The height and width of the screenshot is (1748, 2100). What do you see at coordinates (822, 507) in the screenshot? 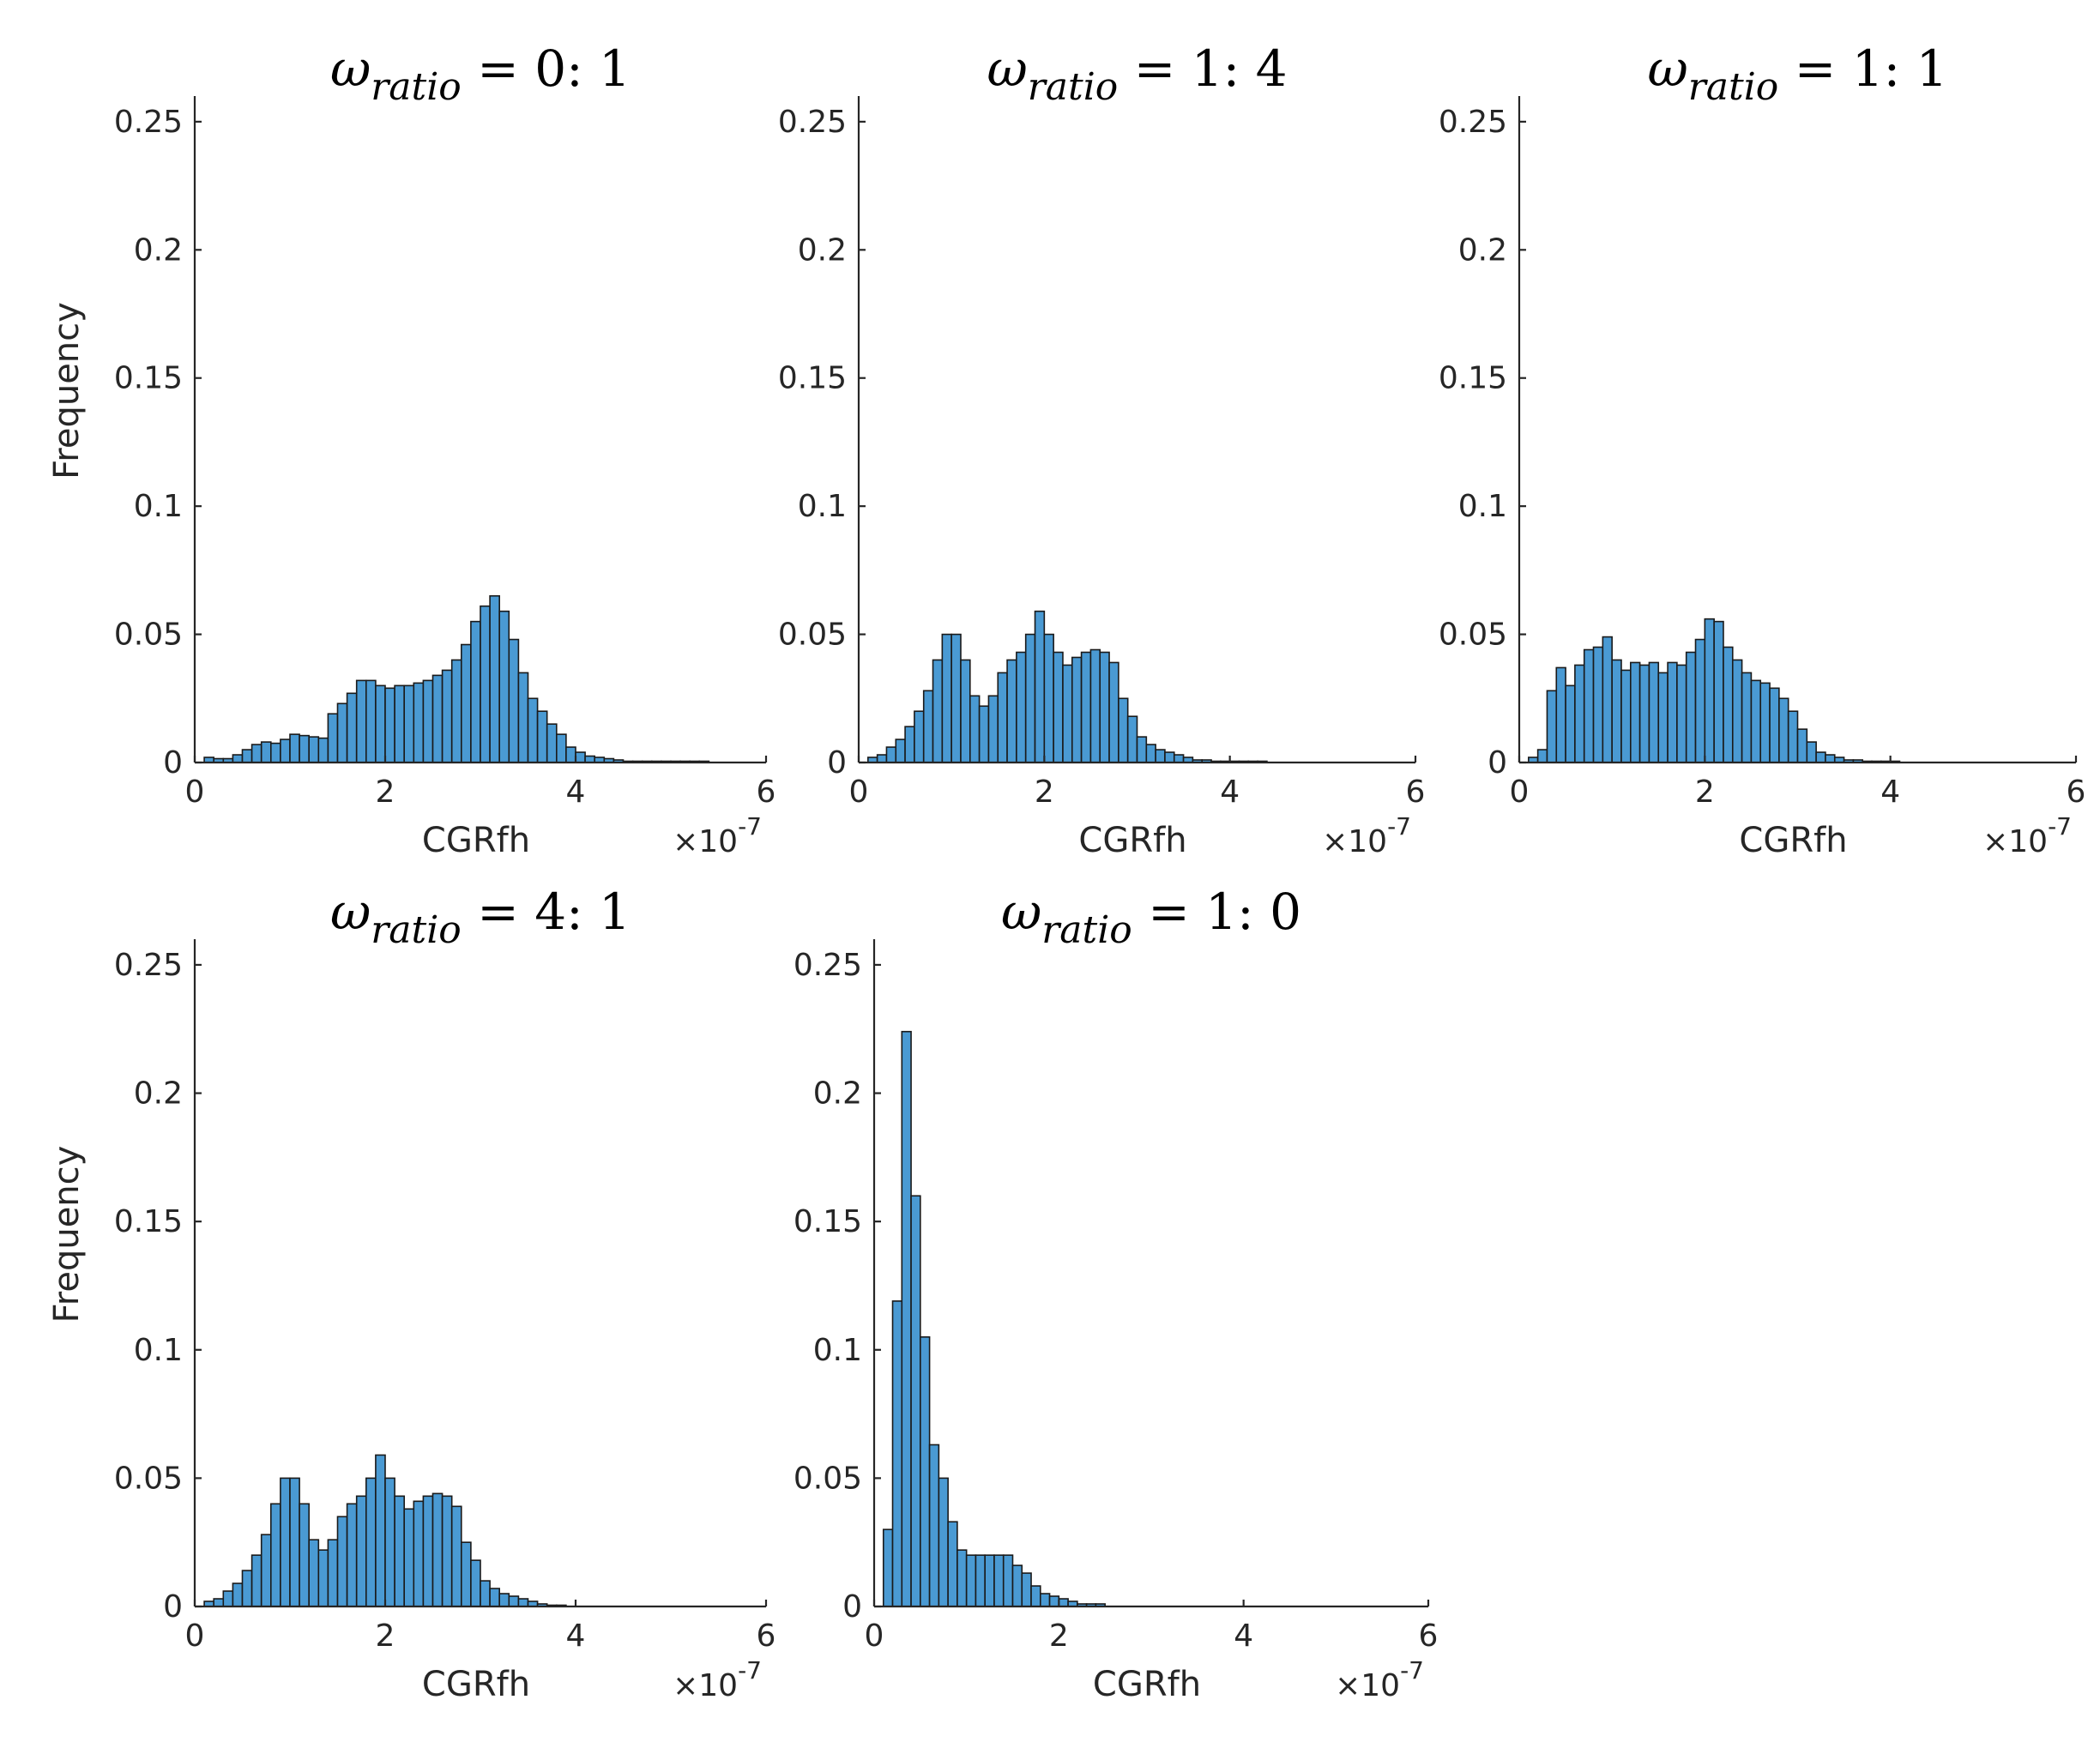
I see `y-tick-label: 0.1` at bounding box center [822, 507].